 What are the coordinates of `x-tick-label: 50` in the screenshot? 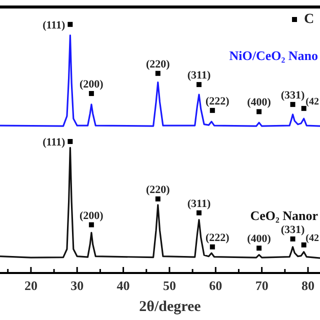 It's located at (169, 285).